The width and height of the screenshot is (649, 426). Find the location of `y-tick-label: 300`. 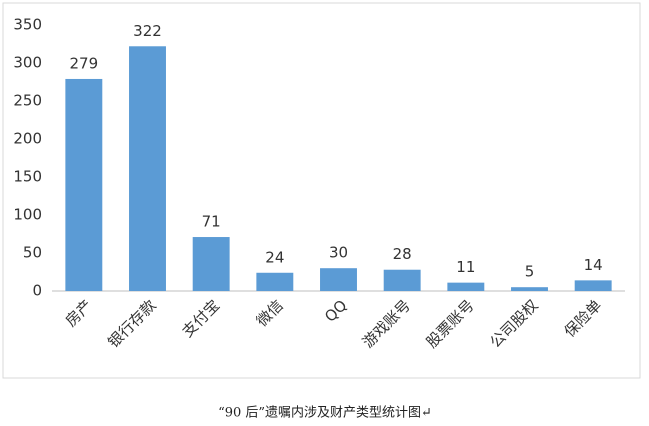

y-tick-label: 300 is located at coordinates (27, 63).